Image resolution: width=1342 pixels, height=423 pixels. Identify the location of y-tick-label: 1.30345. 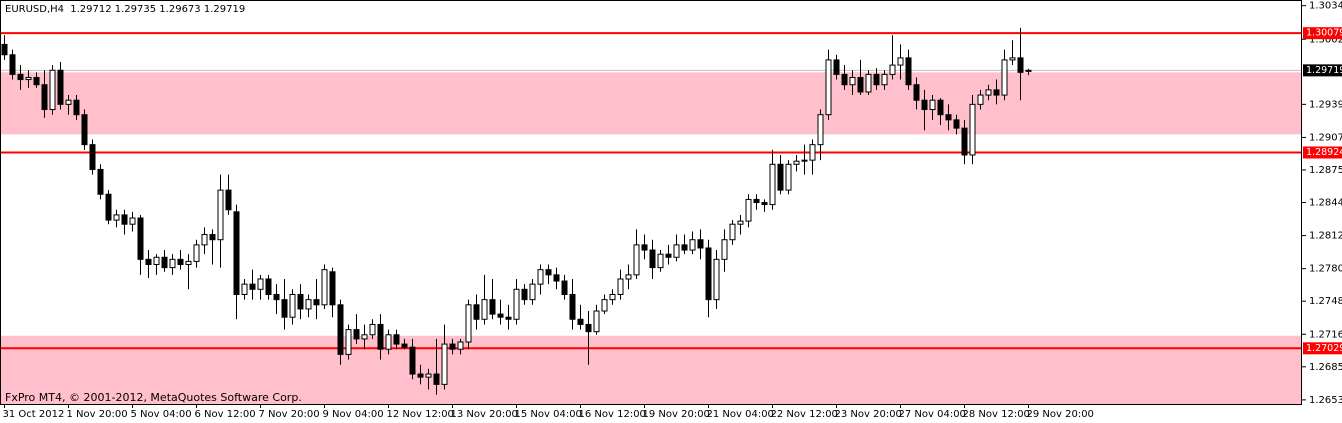
(1325, 6).